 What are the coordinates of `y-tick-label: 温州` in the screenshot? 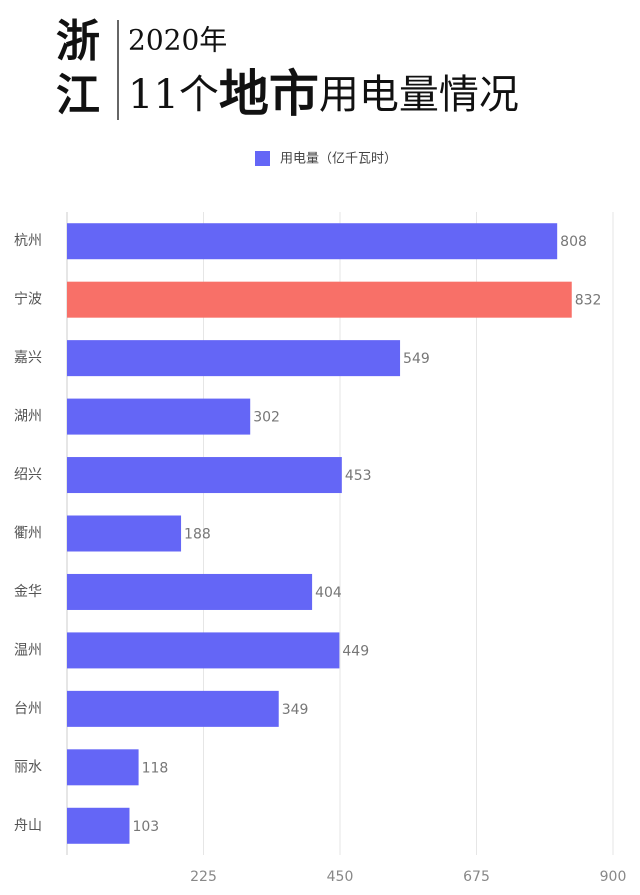 It's located at (28, 650).